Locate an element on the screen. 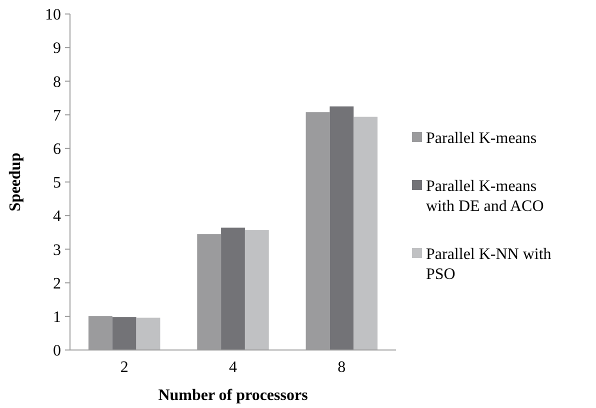 This screenshot has width=596, height=408. x-tick-label: 8 is located at coordinates (342, 367).